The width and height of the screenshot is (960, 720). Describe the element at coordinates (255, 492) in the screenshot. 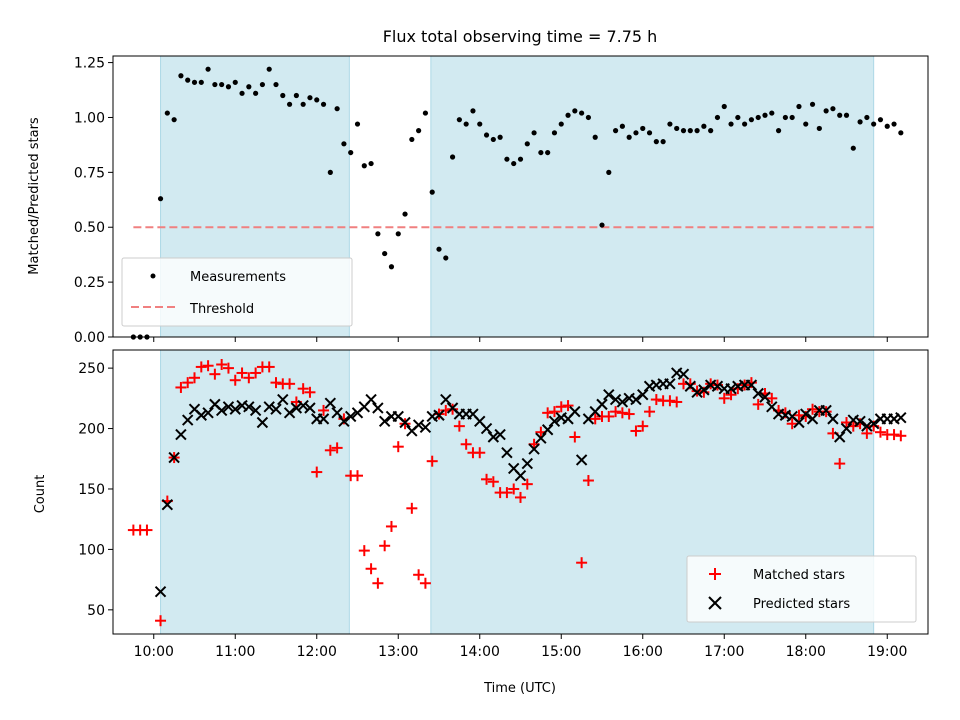

I see `bottom-shaded-interval` at that location.